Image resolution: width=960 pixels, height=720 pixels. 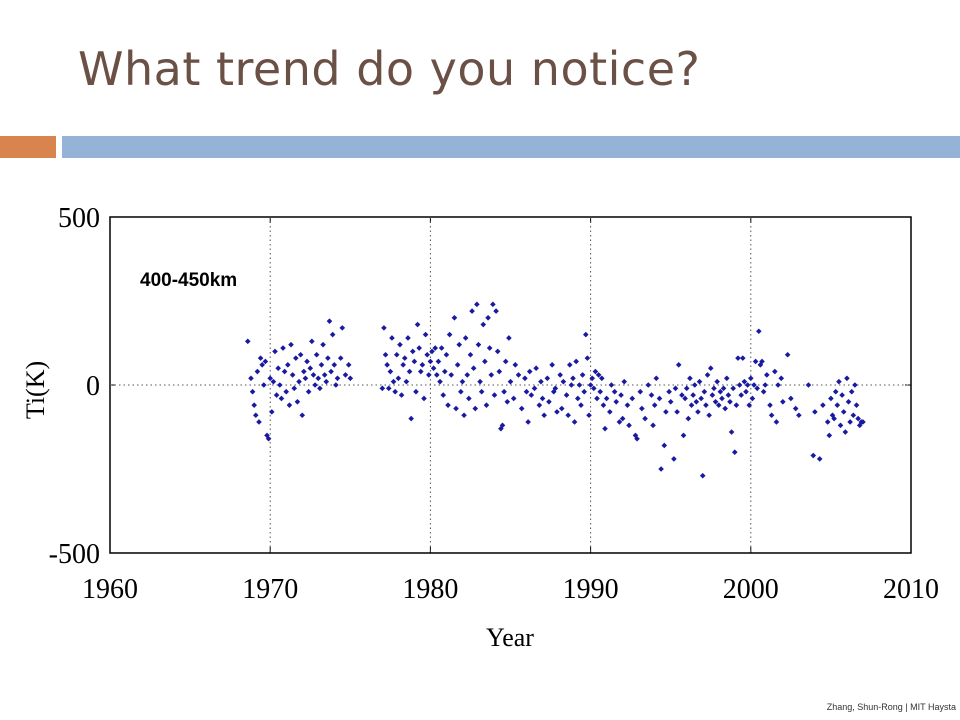 I want to click on y-axis-label: Ti(K), so click(x=35, y=390).